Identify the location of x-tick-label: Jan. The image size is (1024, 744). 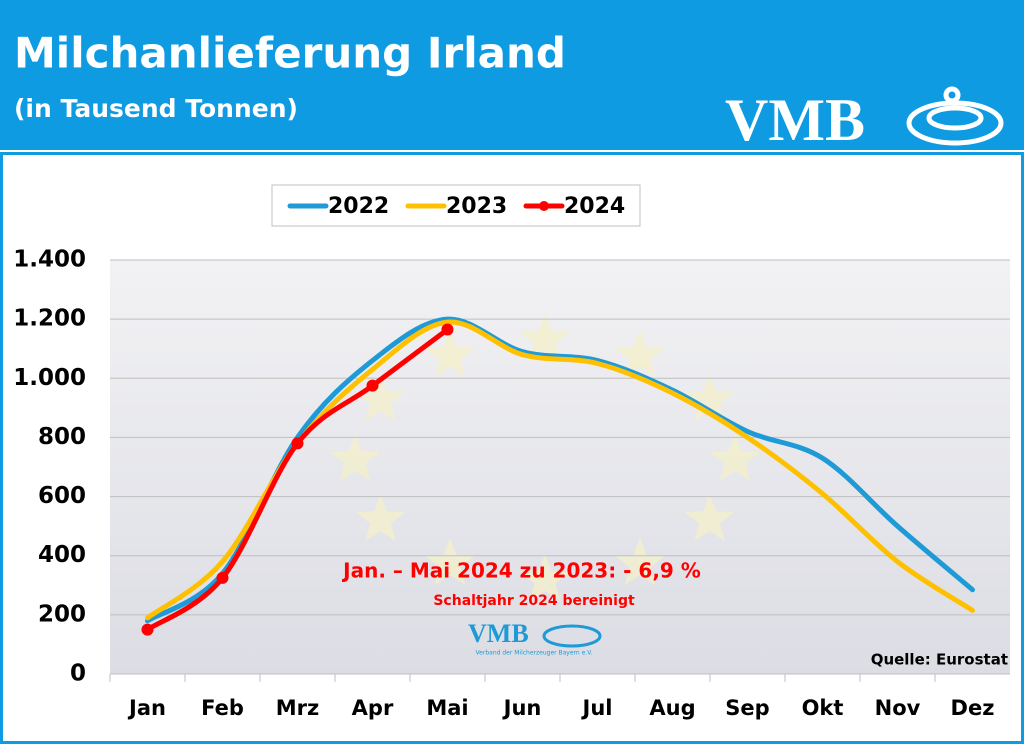
(146, 708).